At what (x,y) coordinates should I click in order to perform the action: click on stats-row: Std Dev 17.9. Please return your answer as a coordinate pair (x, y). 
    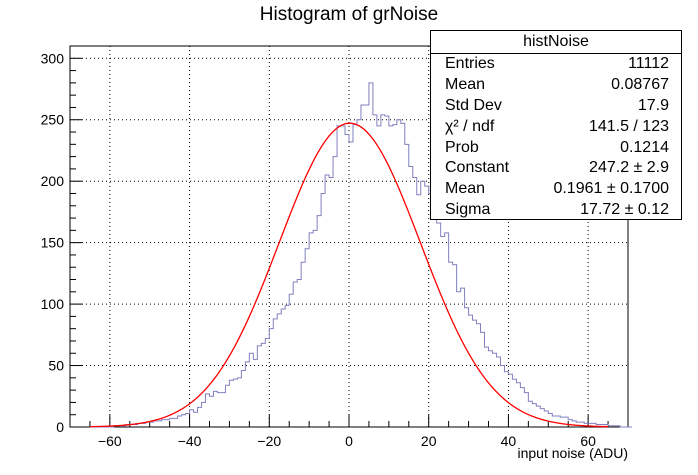
    Looking at the image, I should click on (556, 106).